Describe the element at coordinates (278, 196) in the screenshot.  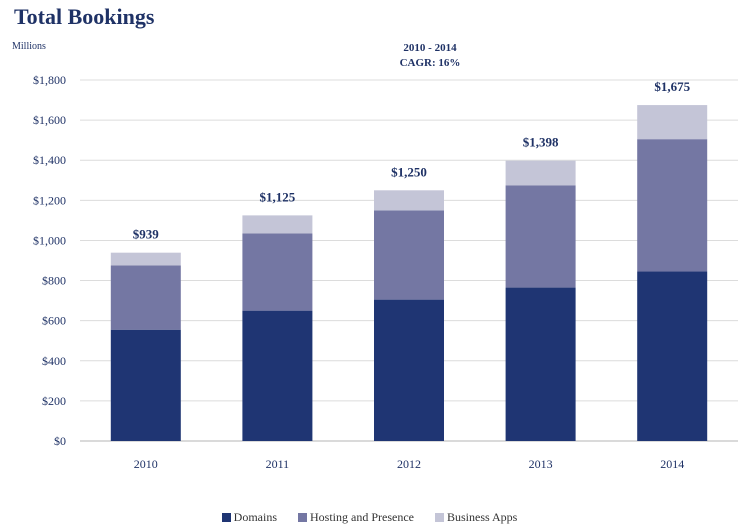
I see `total-label: $1,125` at that location.